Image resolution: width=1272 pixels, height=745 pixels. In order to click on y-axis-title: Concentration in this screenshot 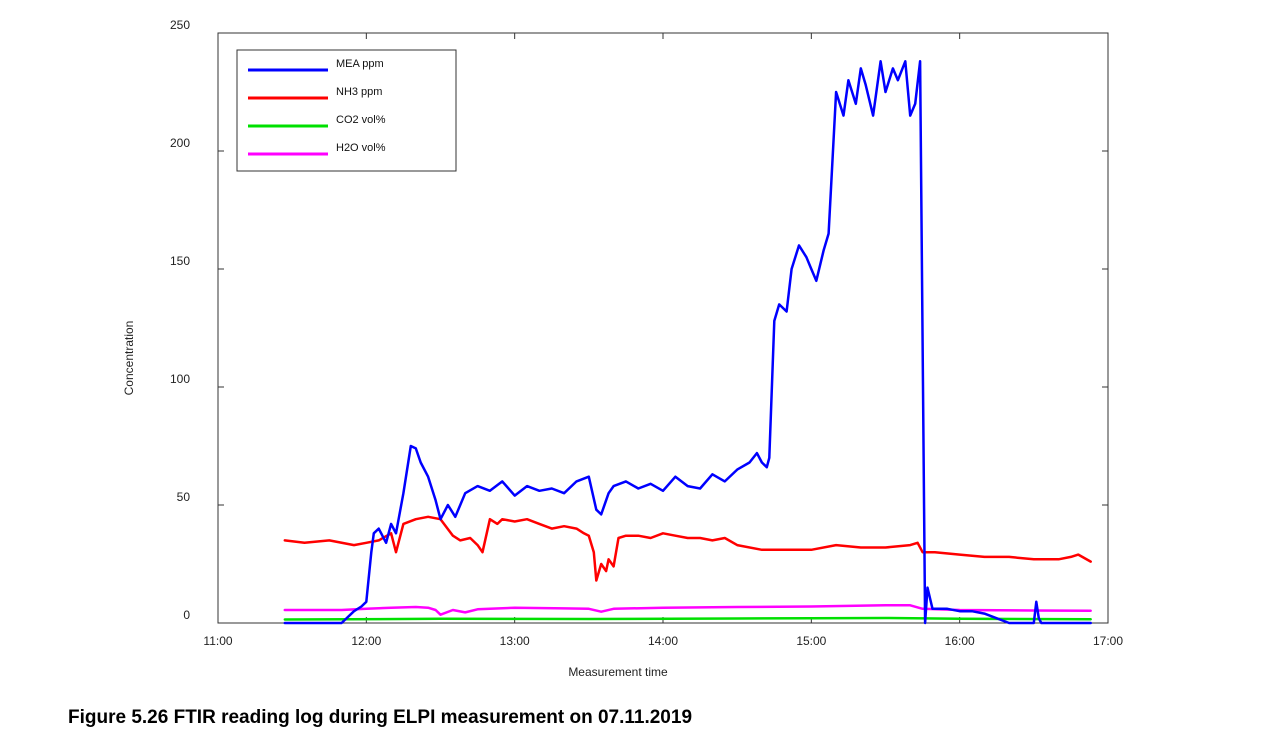, I will do `click(129, 358)`.